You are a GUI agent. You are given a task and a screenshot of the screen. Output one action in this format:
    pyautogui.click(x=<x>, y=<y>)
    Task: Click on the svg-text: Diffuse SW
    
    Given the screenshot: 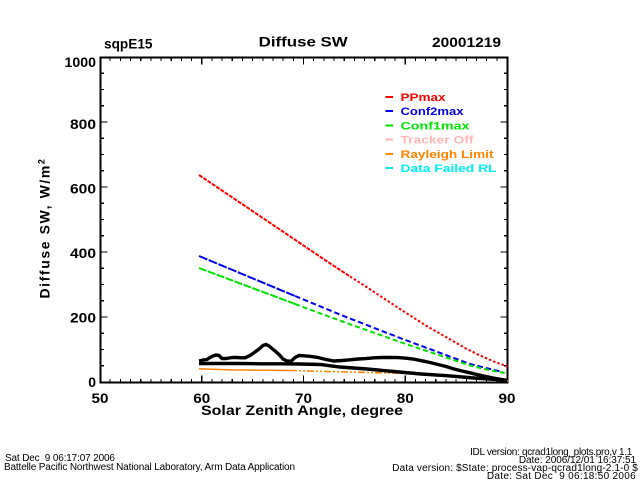 What is the action you would take?
    pyautogui.click(x=304, y=42)
    